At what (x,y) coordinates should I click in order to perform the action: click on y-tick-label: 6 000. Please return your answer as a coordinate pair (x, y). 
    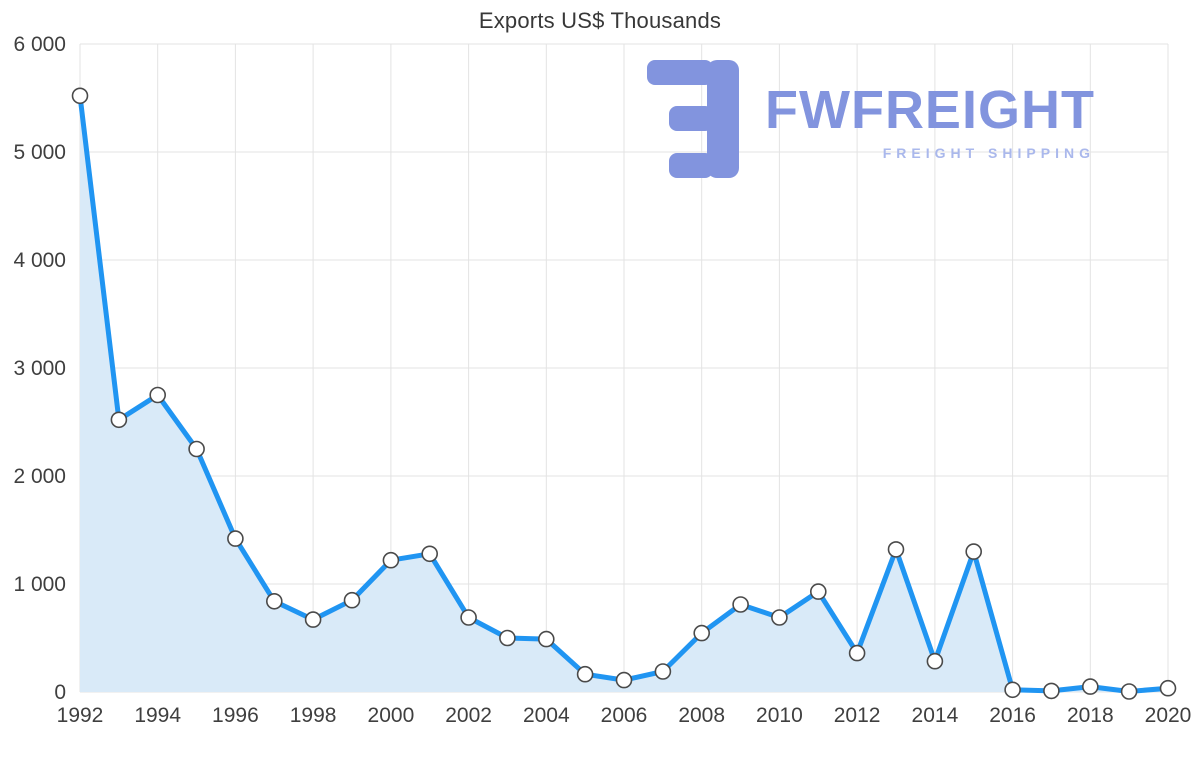
    Looking at the image, I should click on (39, 44).